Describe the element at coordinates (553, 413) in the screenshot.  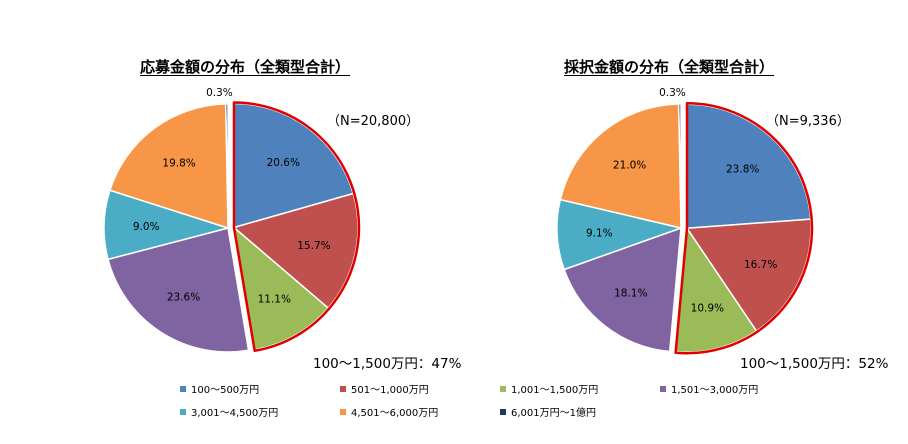
I see `legend-label: 6,001万円～1億円` at that location.